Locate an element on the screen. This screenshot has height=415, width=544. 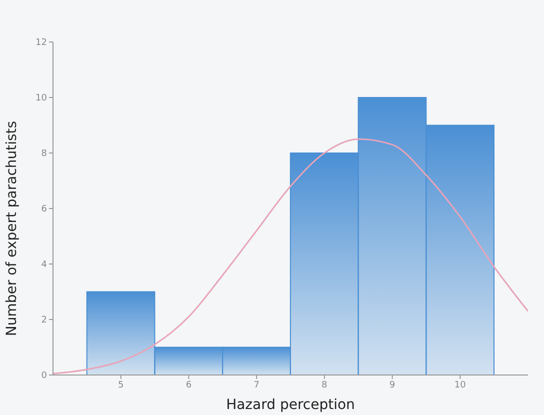
x-tick-label: 6 is located at coordinates (189, 385).